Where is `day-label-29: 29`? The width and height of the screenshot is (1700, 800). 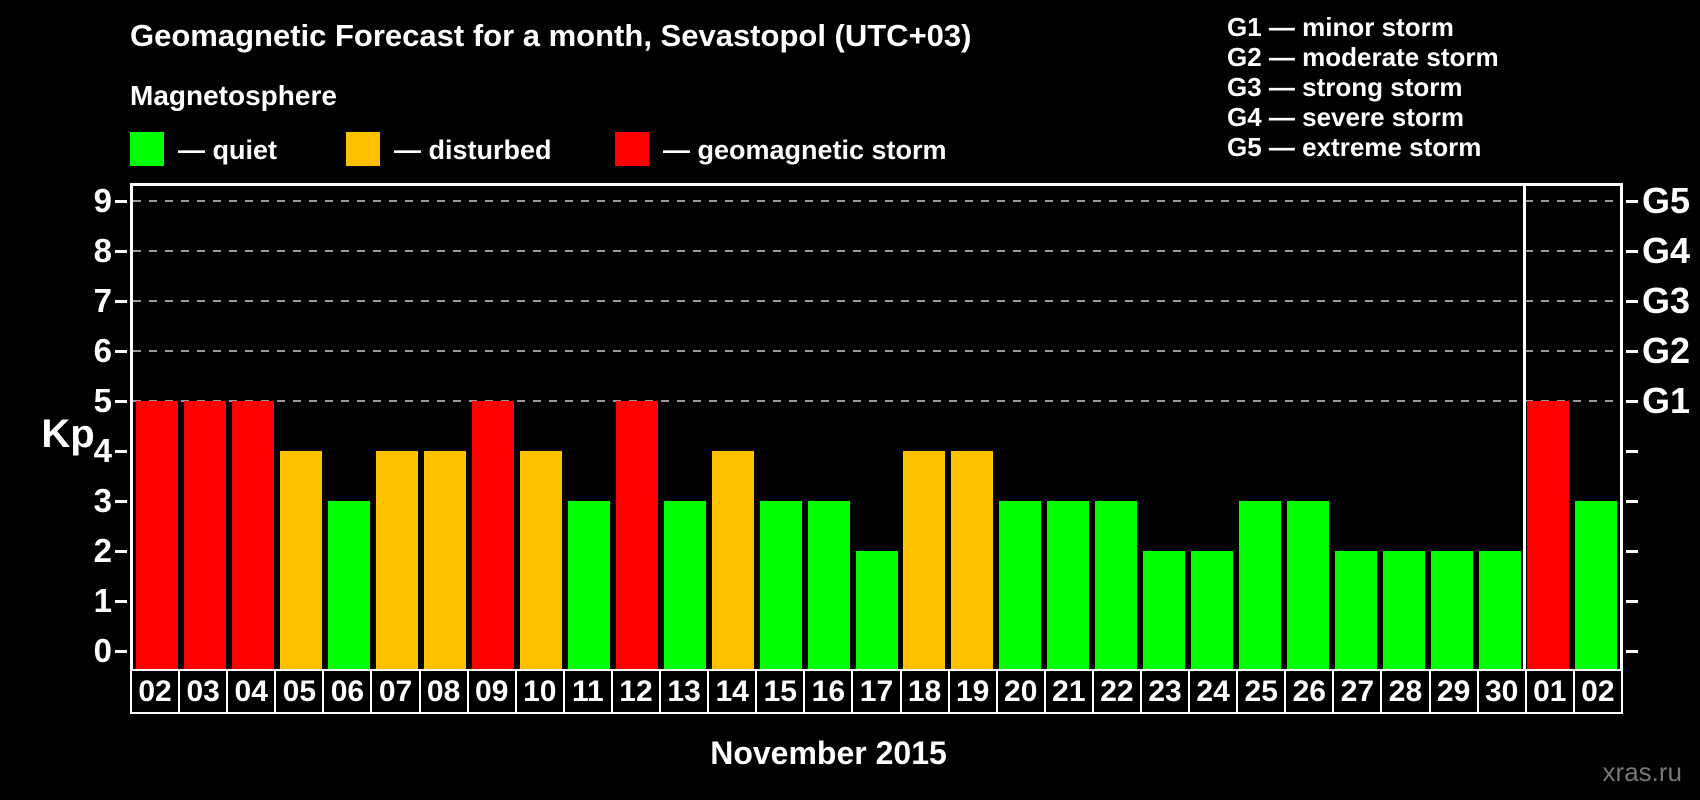 day-label-29: 29 is located at coordinates (1453, 691).